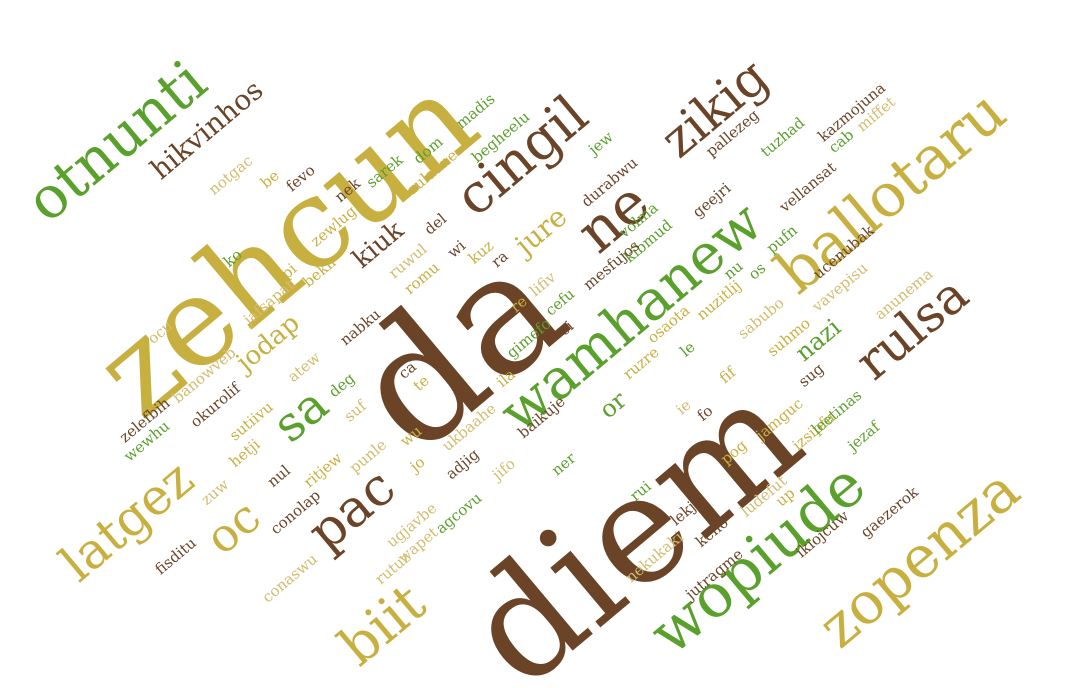 The image size is (1080, 688). Describe the element at coordinates (381, 624) in the screenshot. I see `word-biit: biit` at that location.